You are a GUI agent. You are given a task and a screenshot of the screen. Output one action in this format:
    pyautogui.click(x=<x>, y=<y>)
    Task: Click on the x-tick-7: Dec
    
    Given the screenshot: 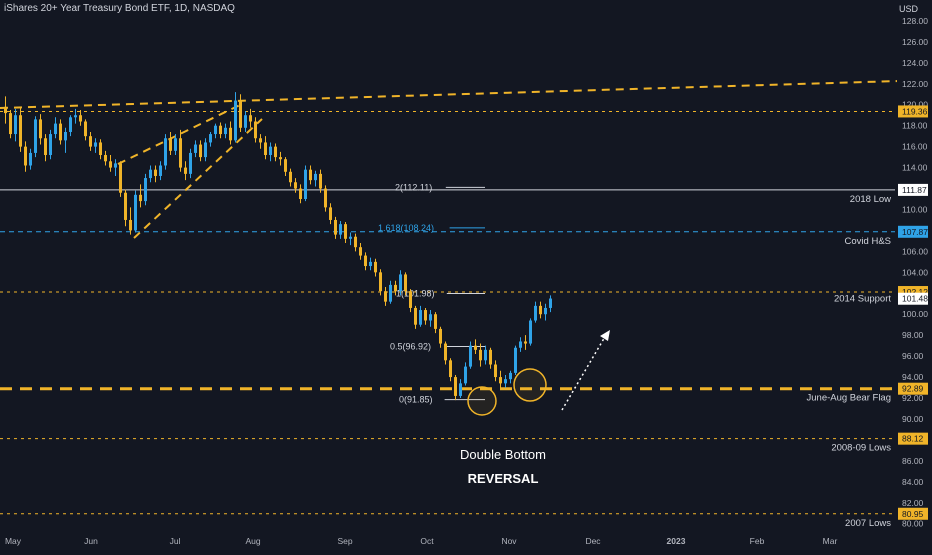 What is the action you would take?
    pyautogui.click(x=593, y=541)
    